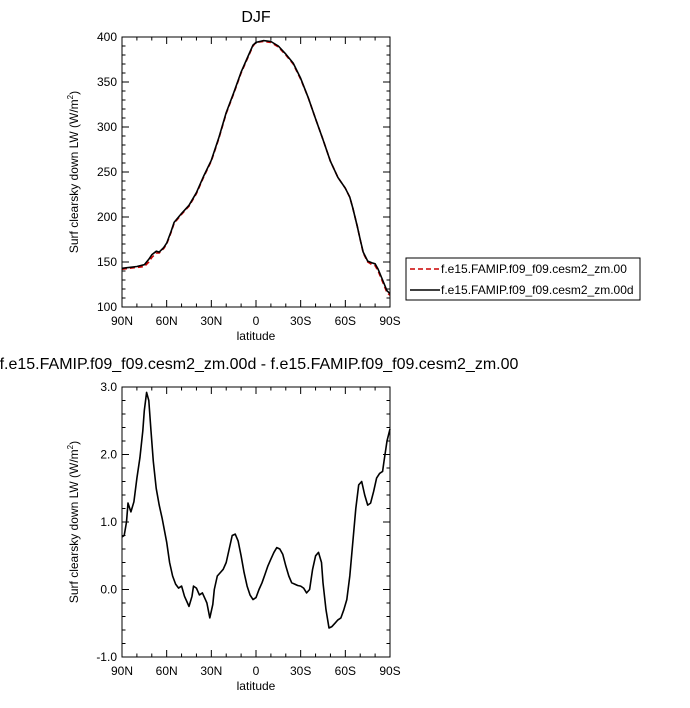 The image size is (690, 708). Describe the element at coordinates (70, 446) in the screenshot. I see `bottom-y-axis-label-sup: 2` at that location.